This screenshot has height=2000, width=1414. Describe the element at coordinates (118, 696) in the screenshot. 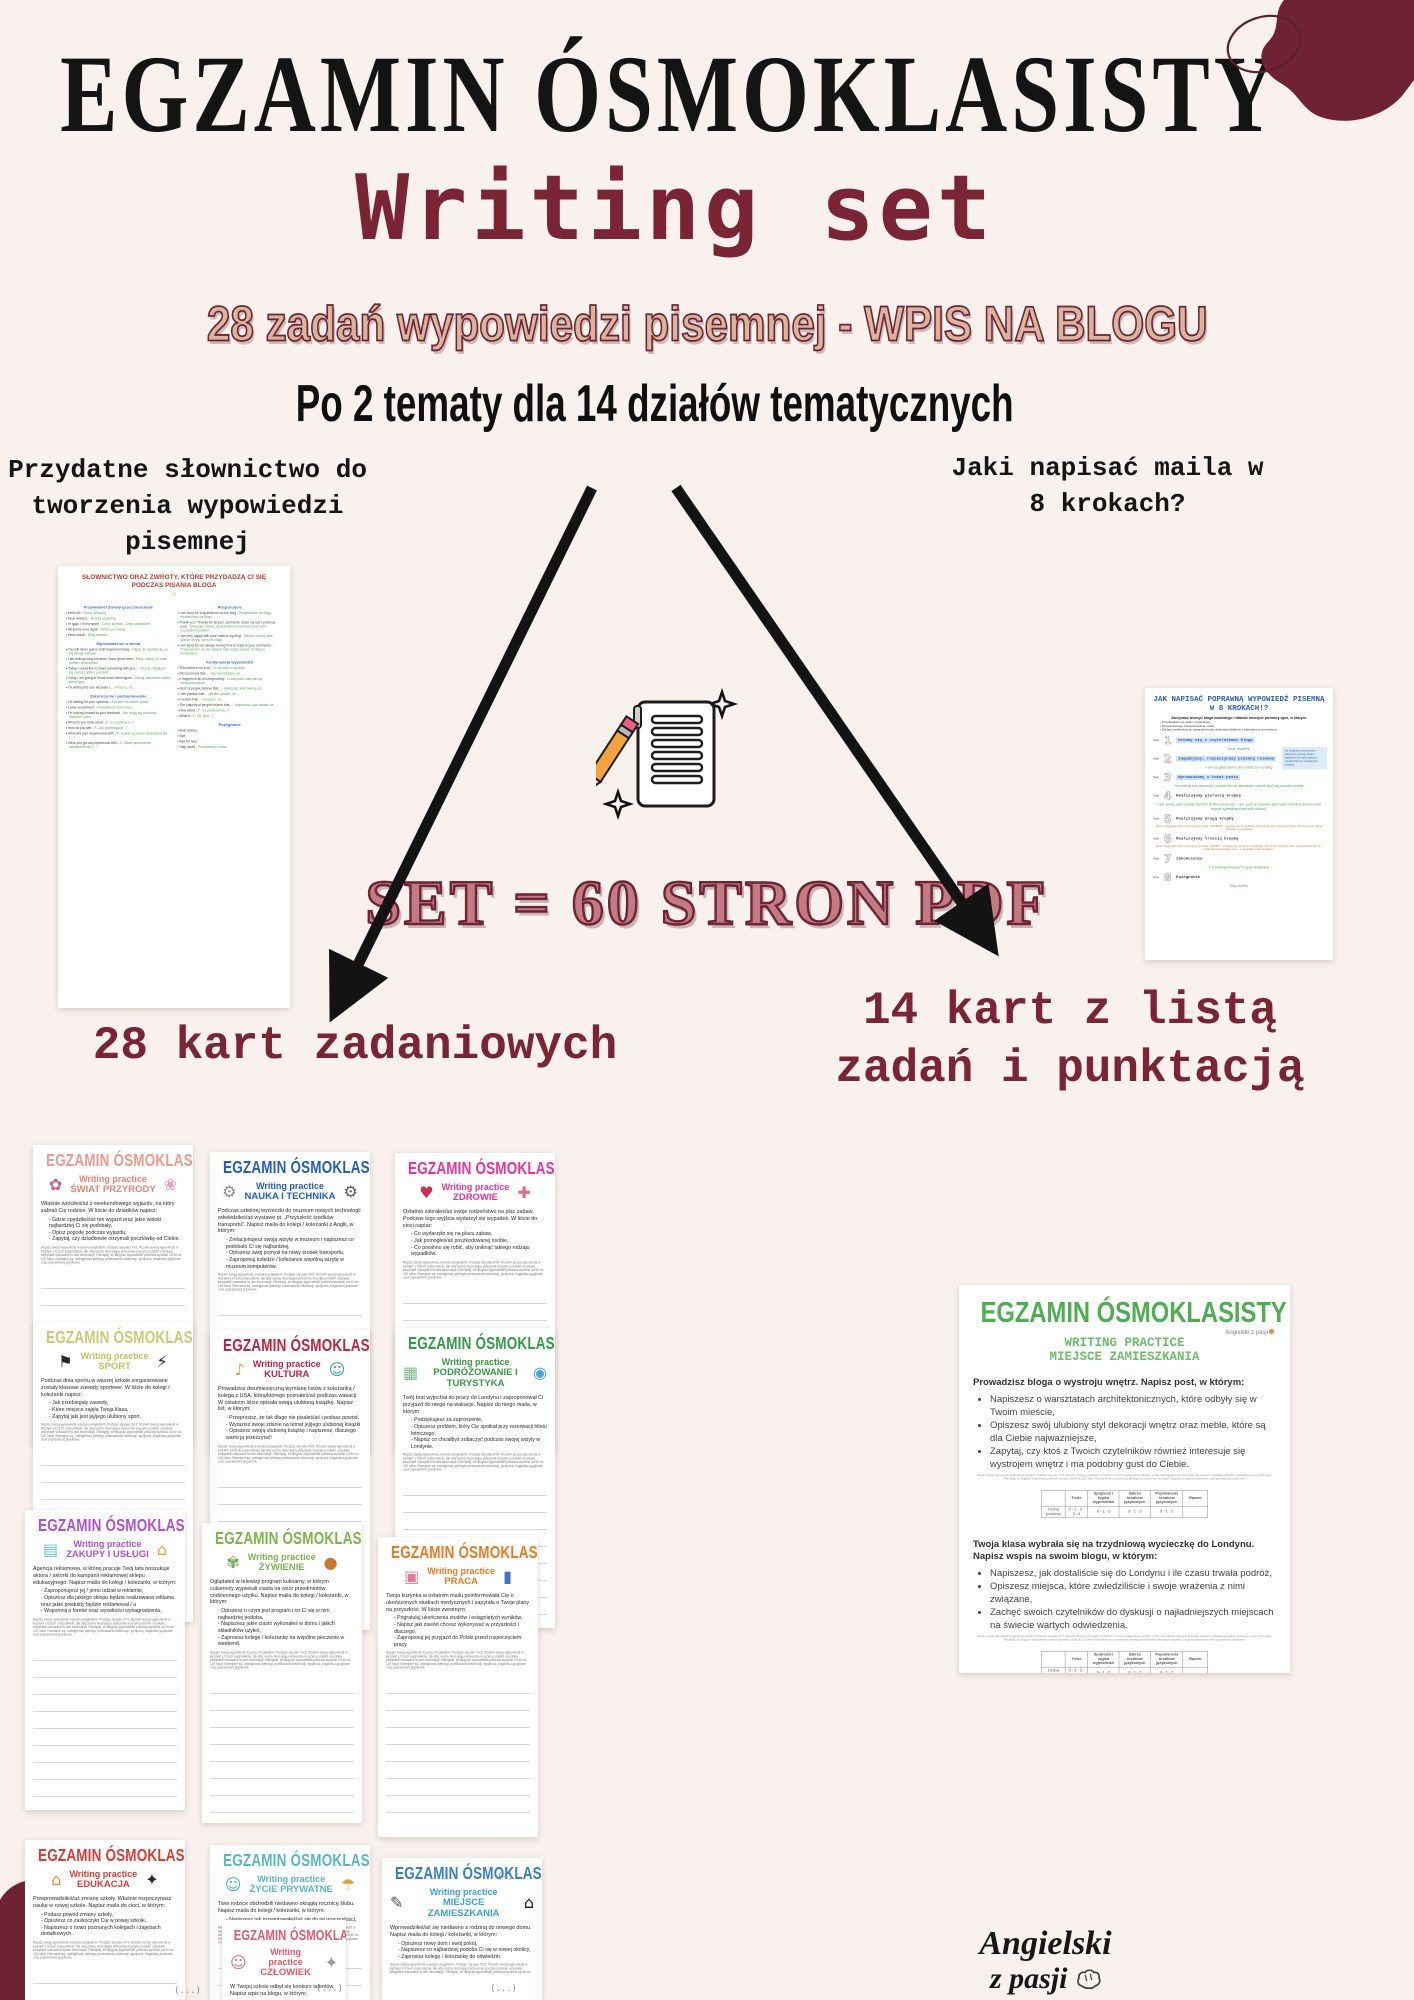

I see `vocab-section-header: Zakończenie / podsumowanie` at that location.